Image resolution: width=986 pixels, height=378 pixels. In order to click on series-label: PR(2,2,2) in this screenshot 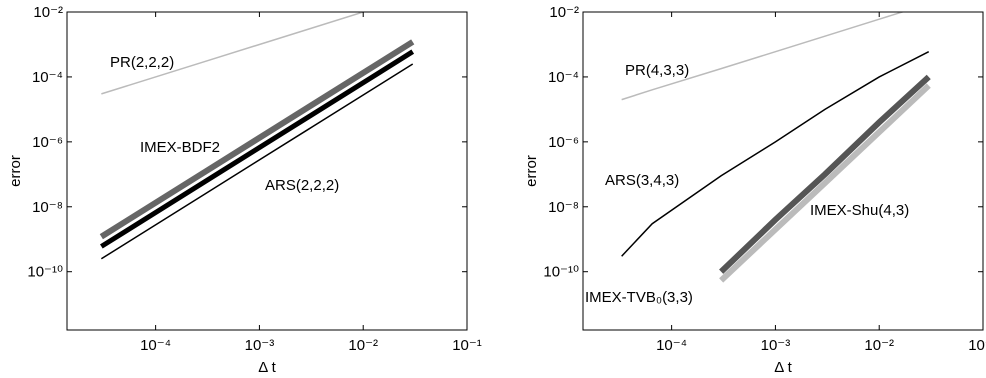, I will do `click(142, 62)`.